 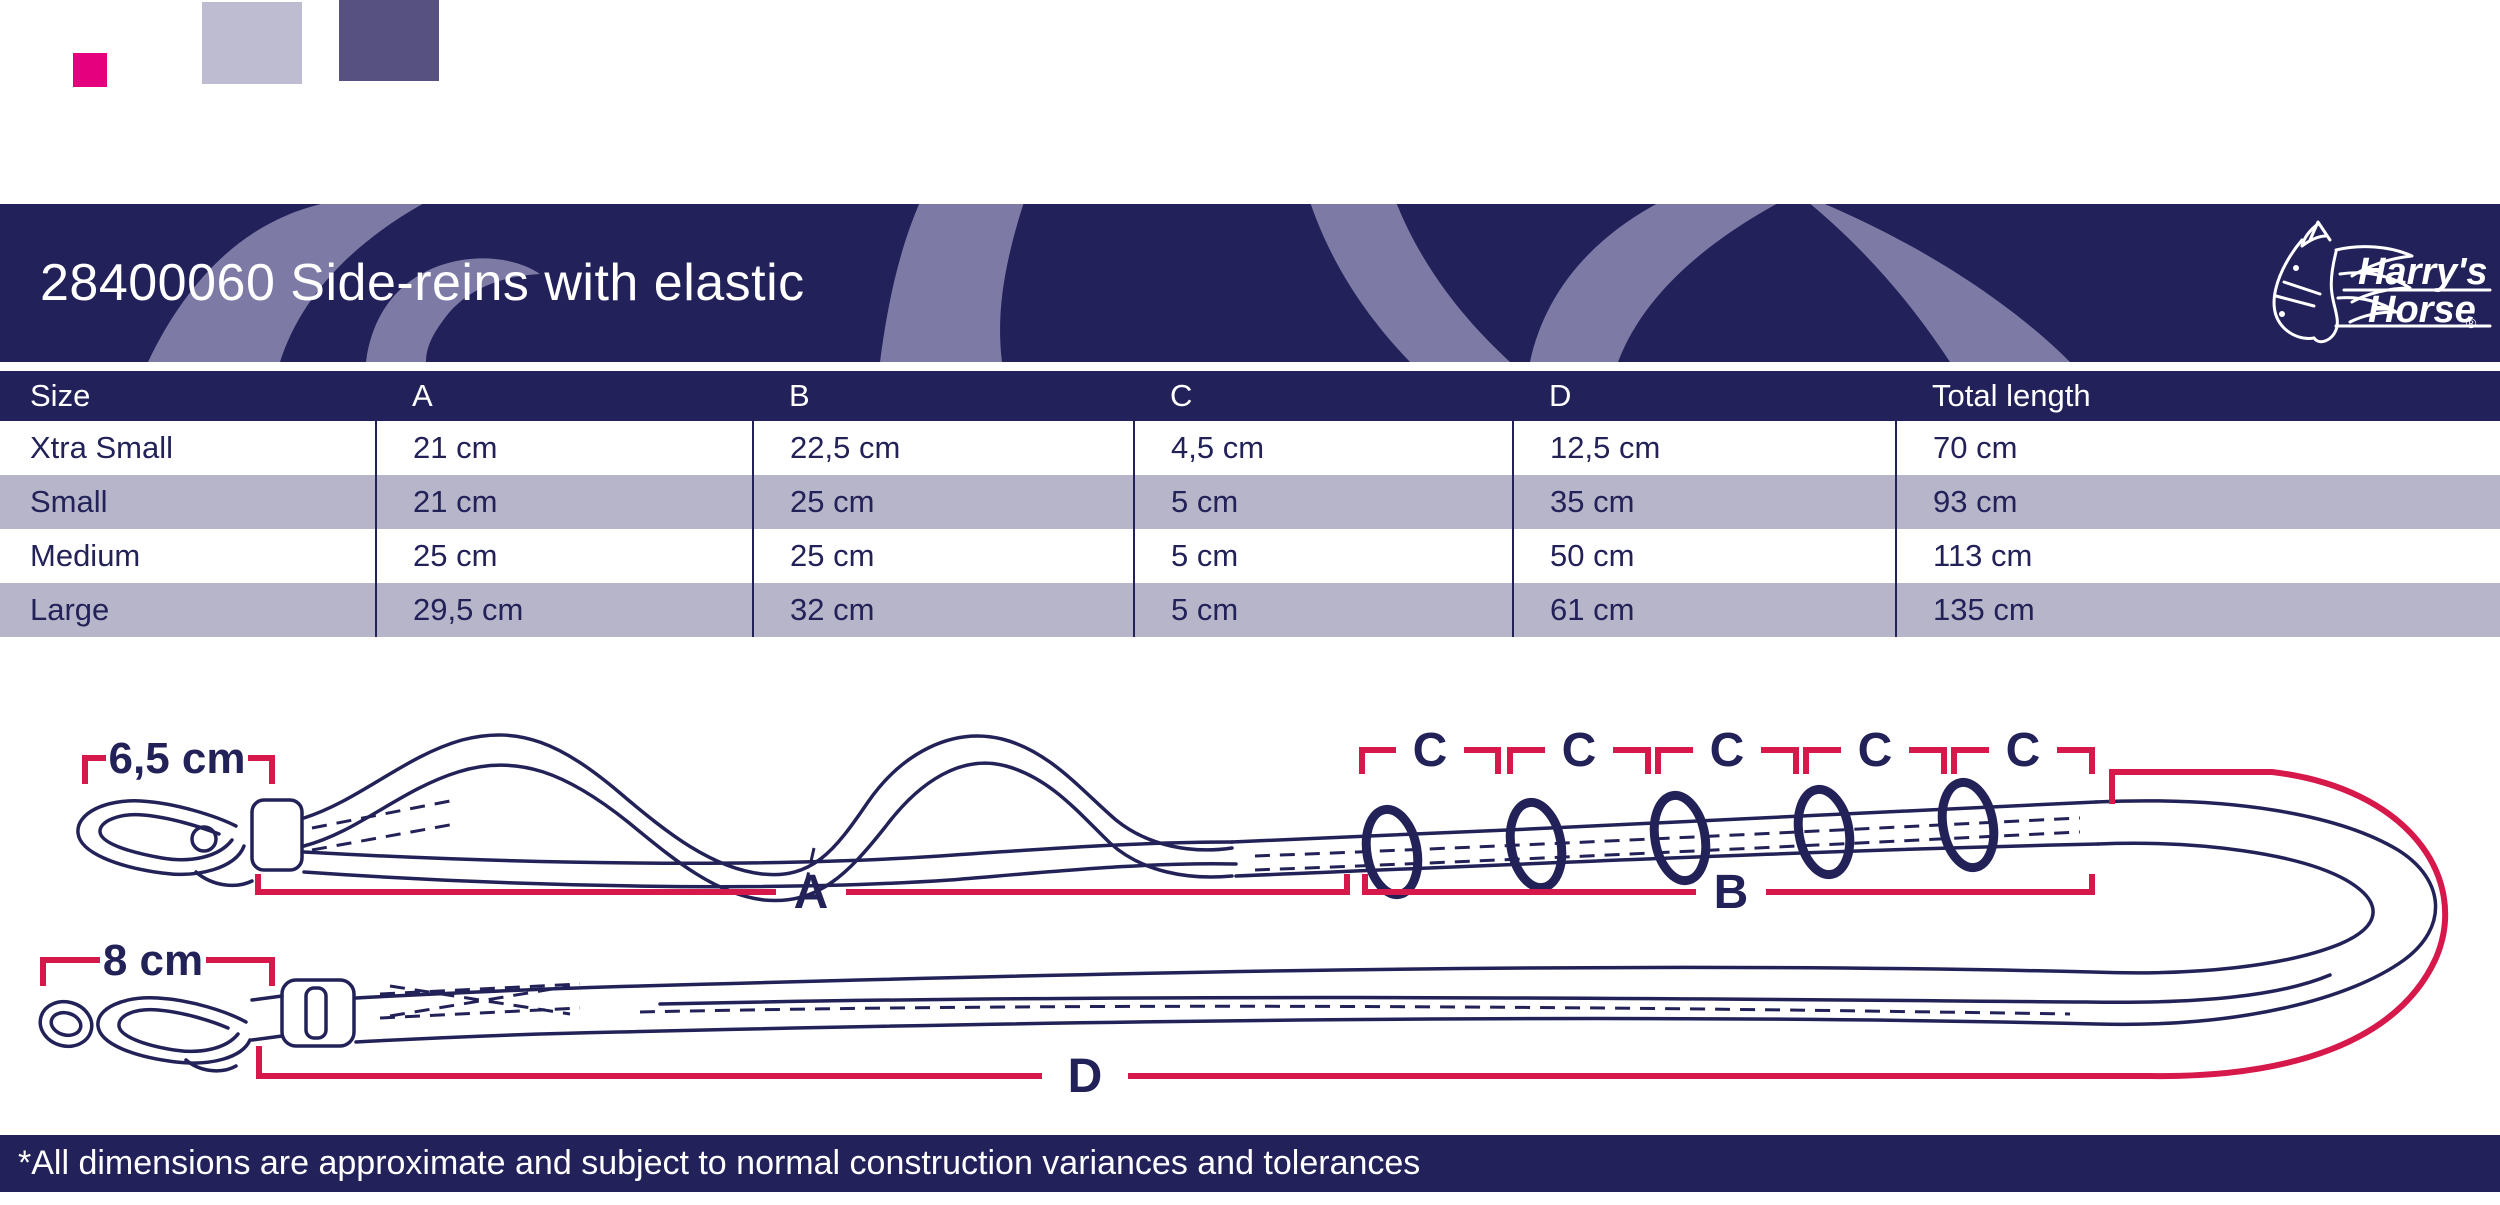 I want to click on column-header-c: C, so click(x=1323, y=396).